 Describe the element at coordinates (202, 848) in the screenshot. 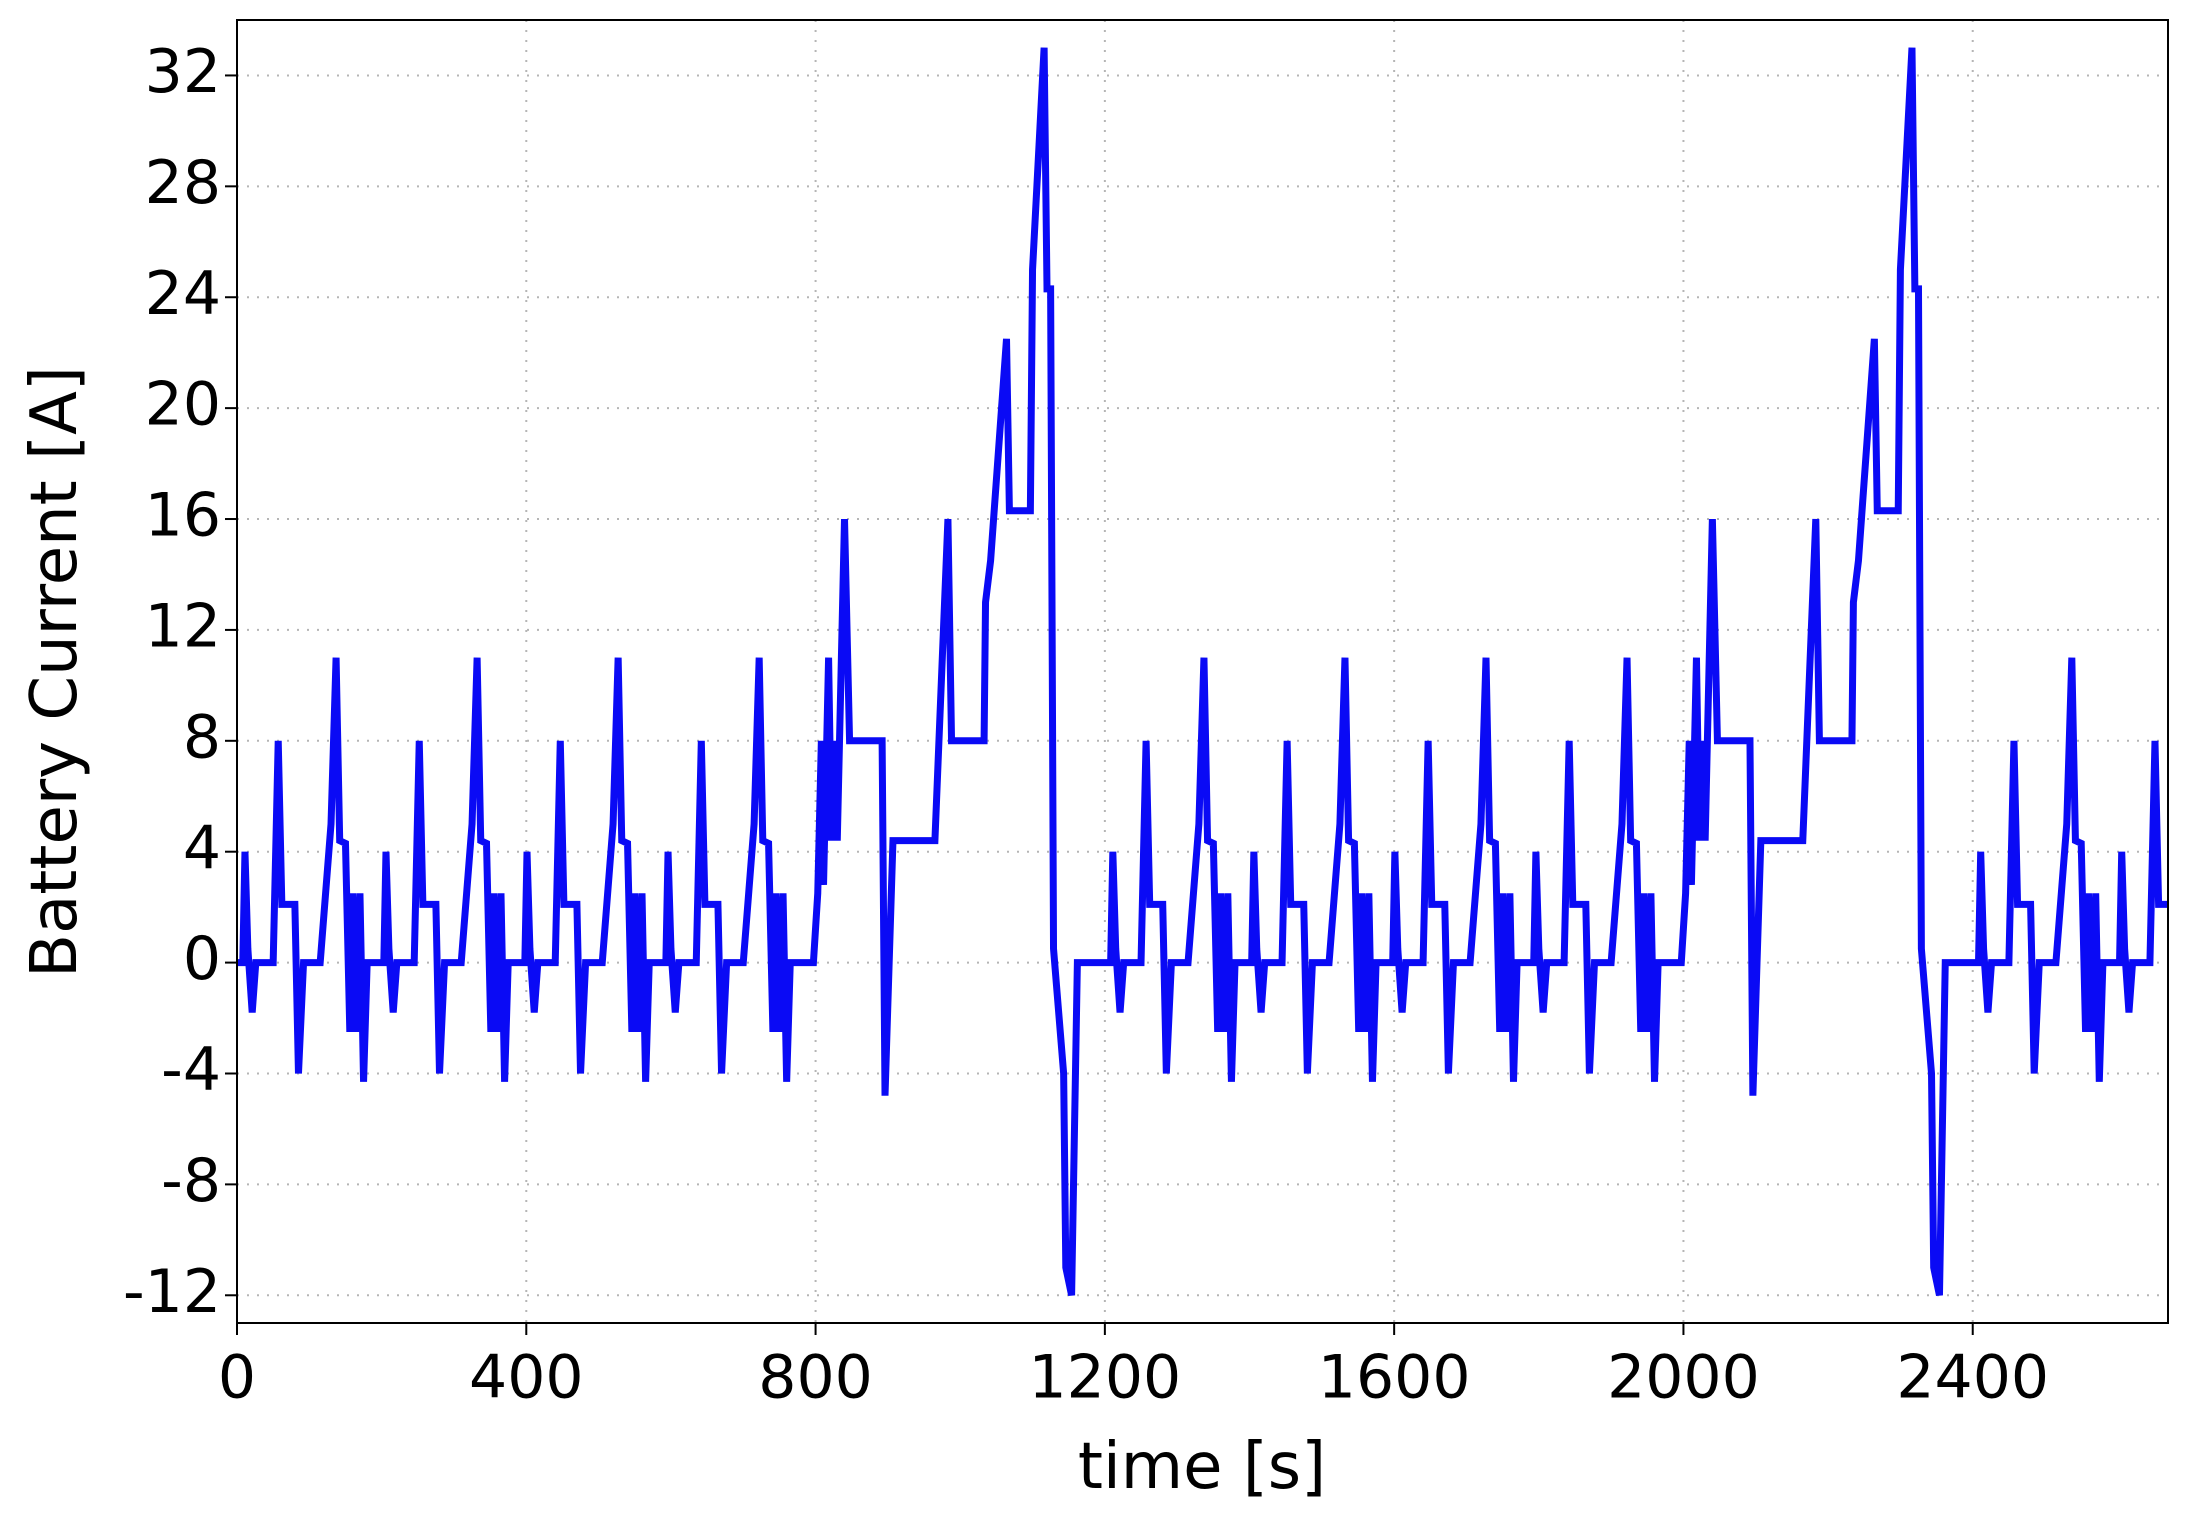

I see `y-tick-label: 4` at that location.